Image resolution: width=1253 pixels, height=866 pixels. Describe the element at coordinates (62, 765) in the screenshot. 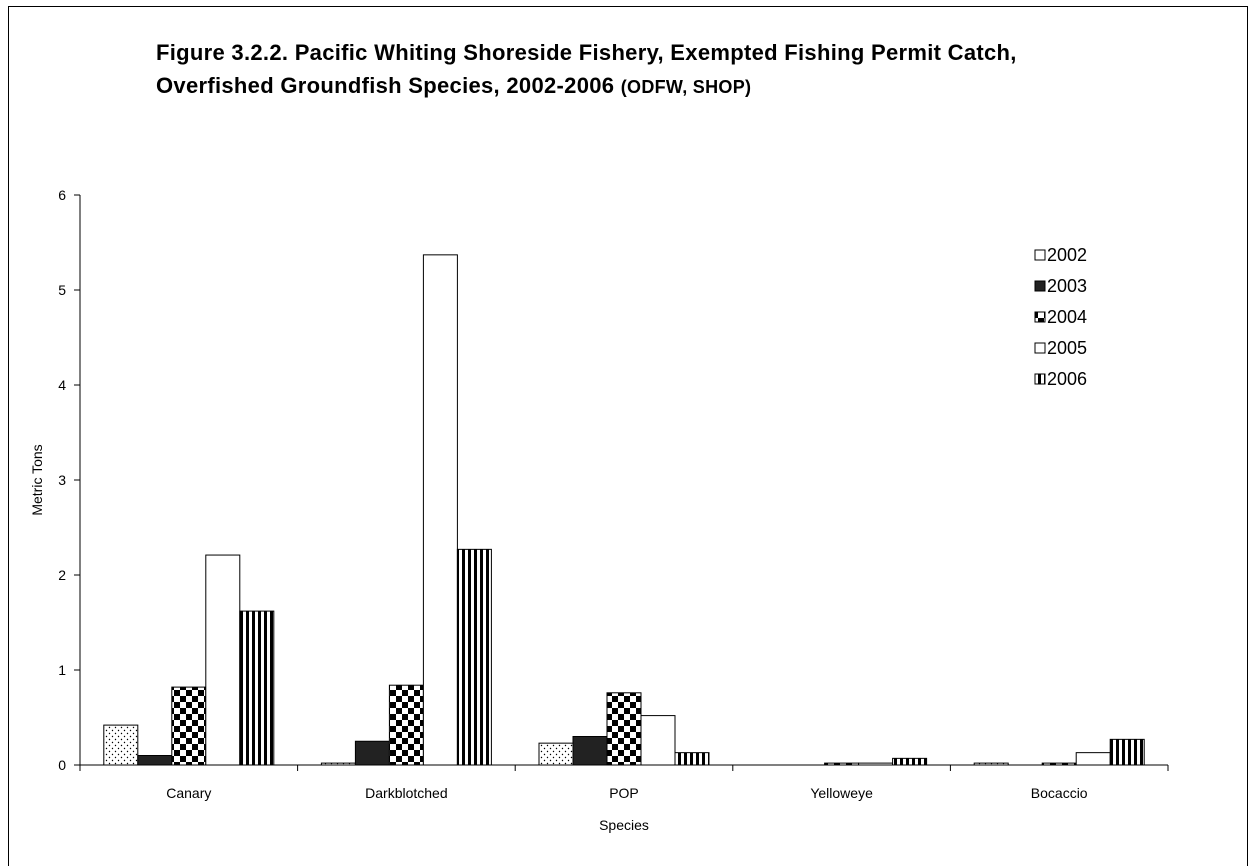

I see `y-tick-label: 0` at that location.